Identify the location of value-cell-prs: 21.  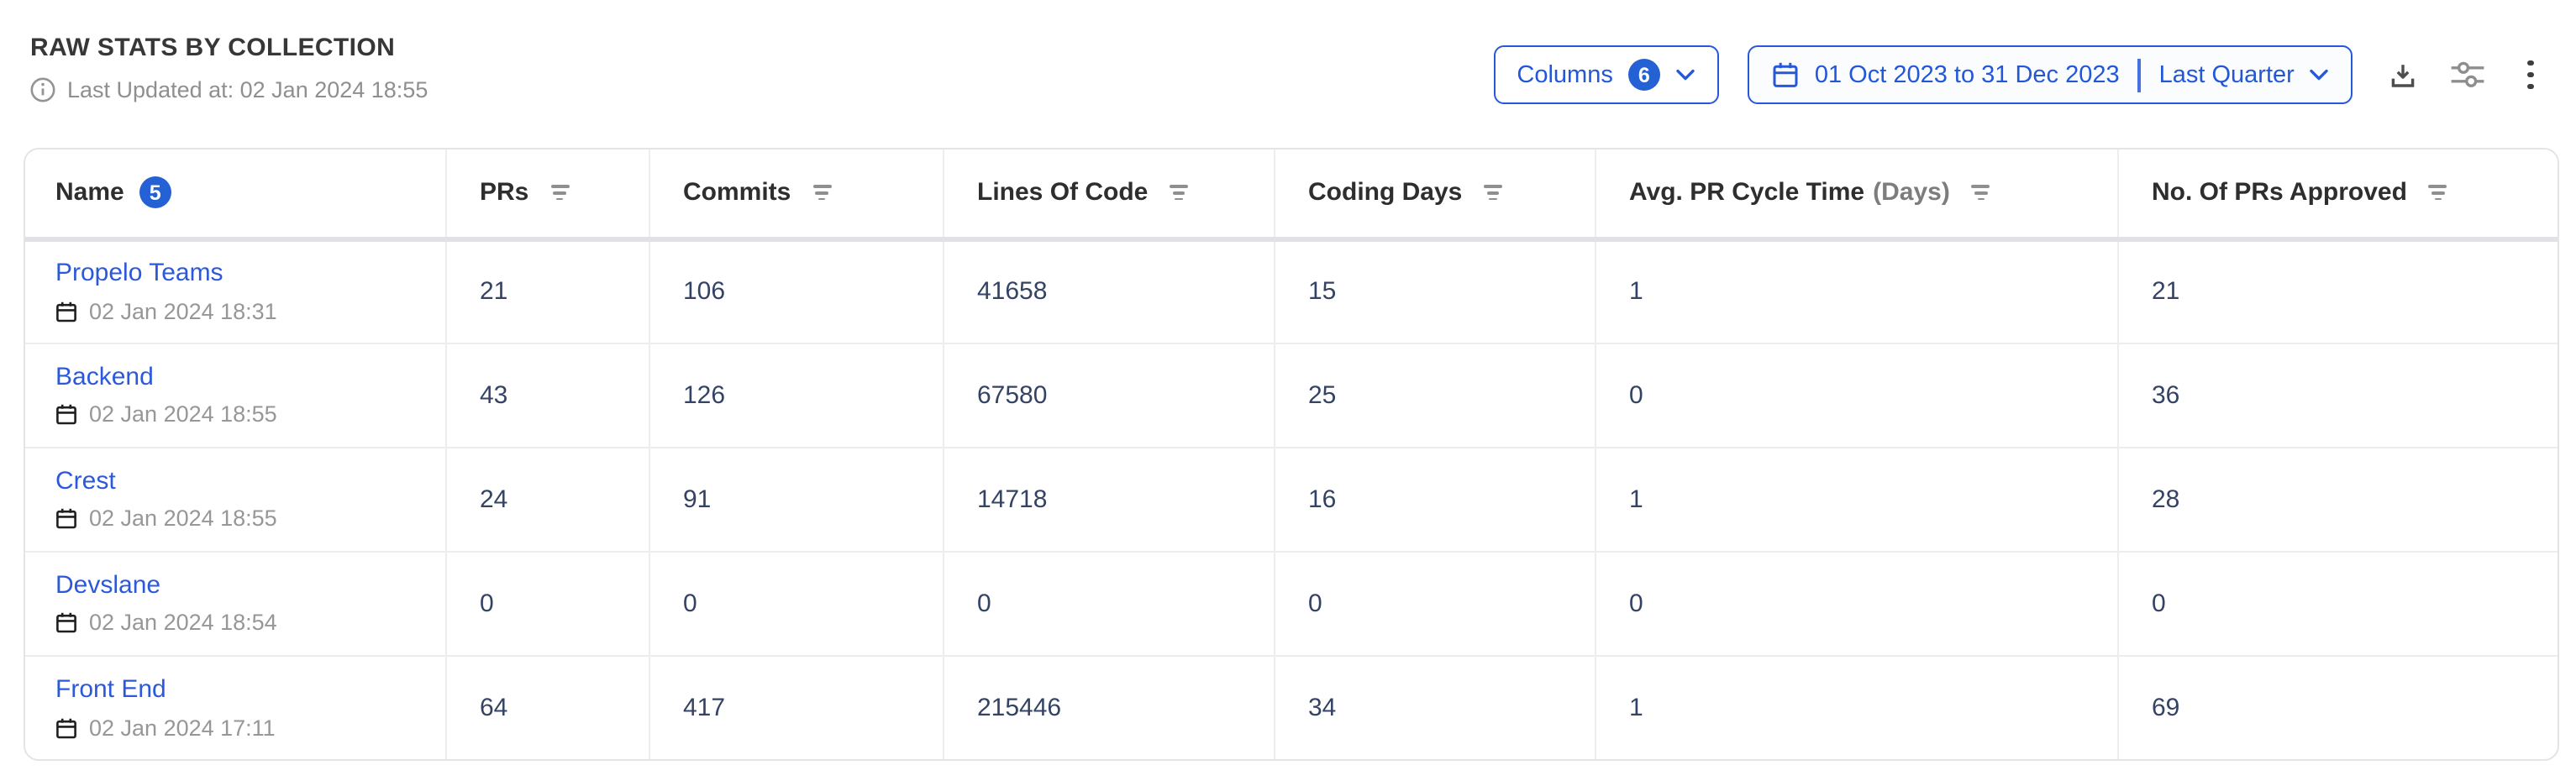
(547, 290).